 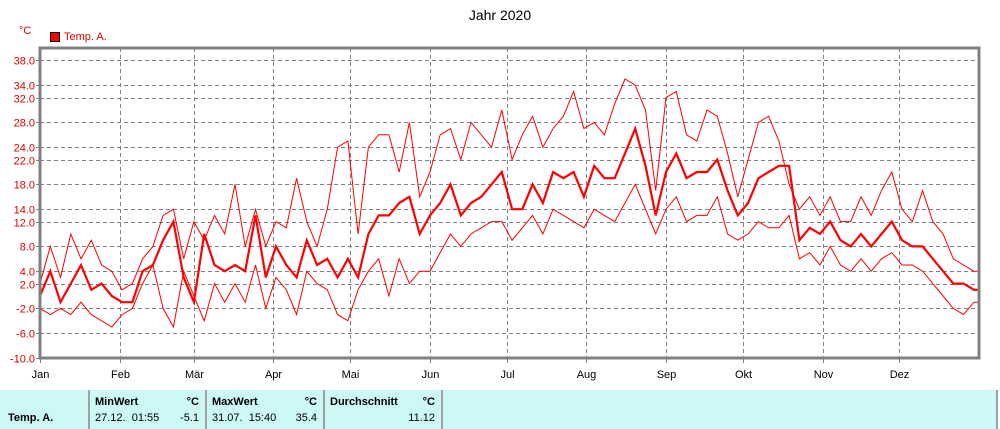 What do you see at coordinates (146, 409) in the screenshot?
I see `min-column: MinWert °C 27.12. 01:55 -5.1` at bounding box center [146, 409].